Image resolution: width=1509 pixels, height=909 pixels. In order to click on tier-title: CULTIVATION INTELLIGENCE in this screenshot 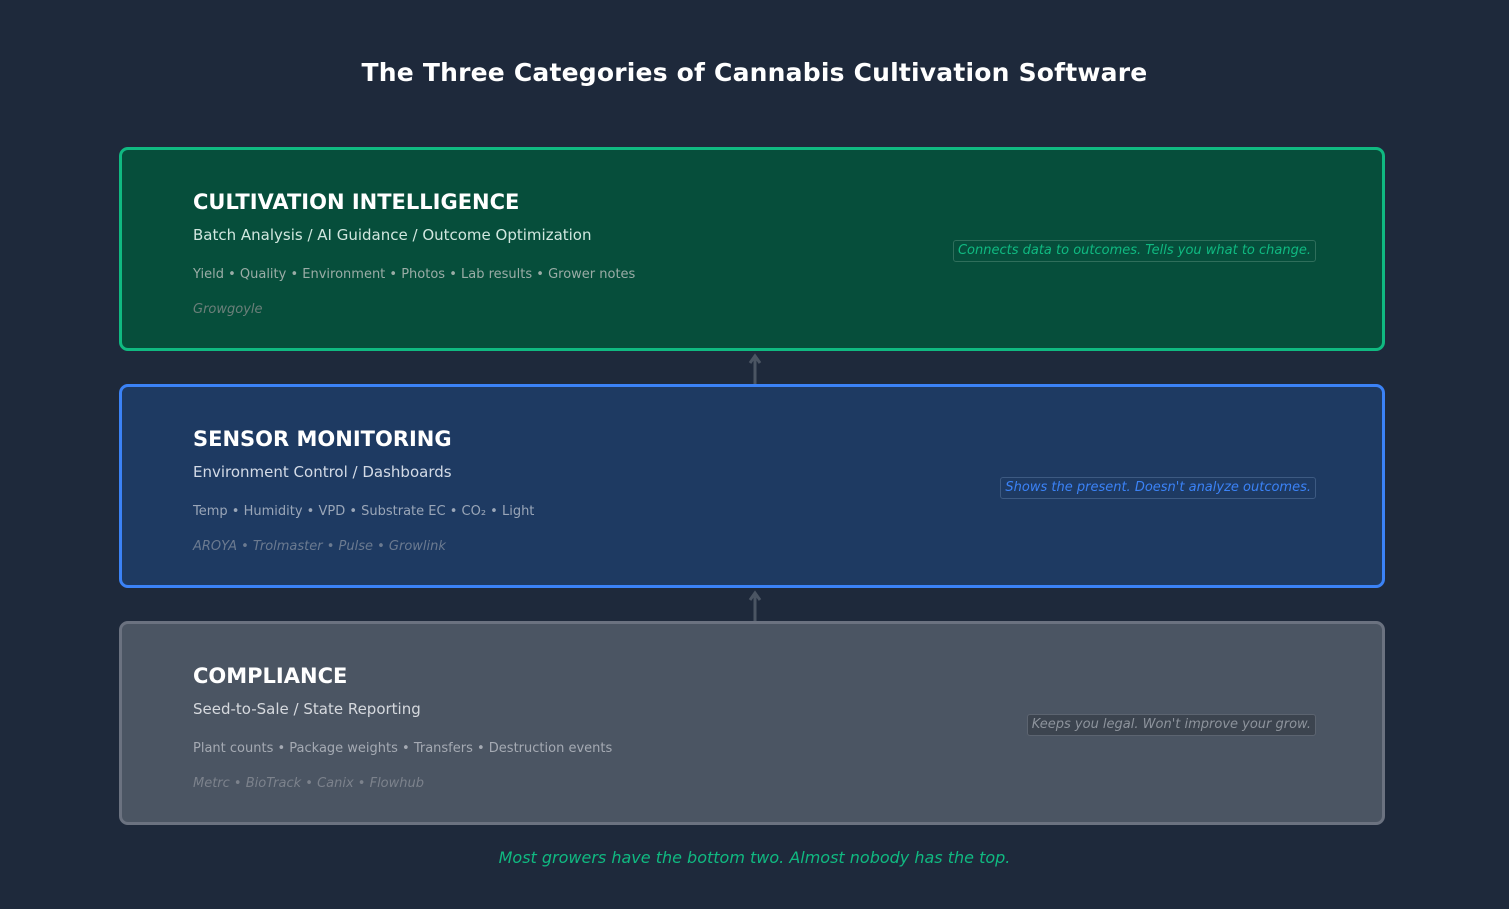, I will do `click(356, 202)`.